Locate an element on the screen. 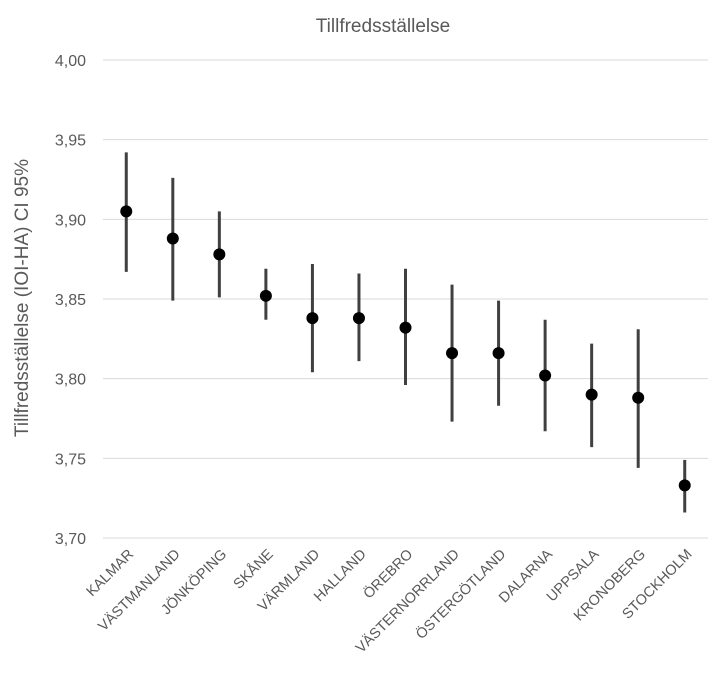 The height and width of the screenshot is (678, 728). chart-title: Tillfredsställelse is located at coordinates (383, 26).